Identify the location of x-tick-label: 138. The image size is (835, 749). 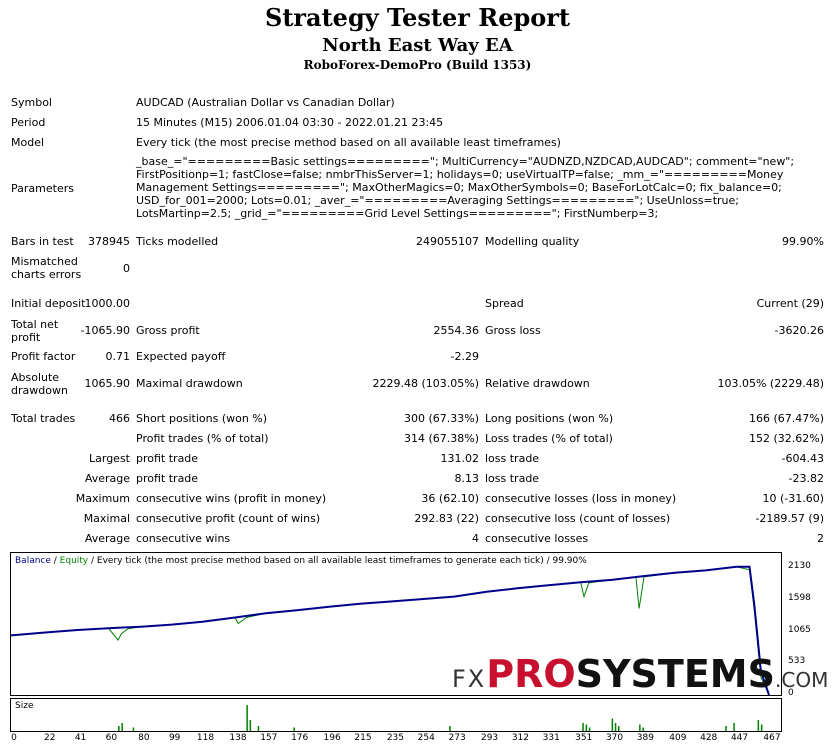
(238, 738).